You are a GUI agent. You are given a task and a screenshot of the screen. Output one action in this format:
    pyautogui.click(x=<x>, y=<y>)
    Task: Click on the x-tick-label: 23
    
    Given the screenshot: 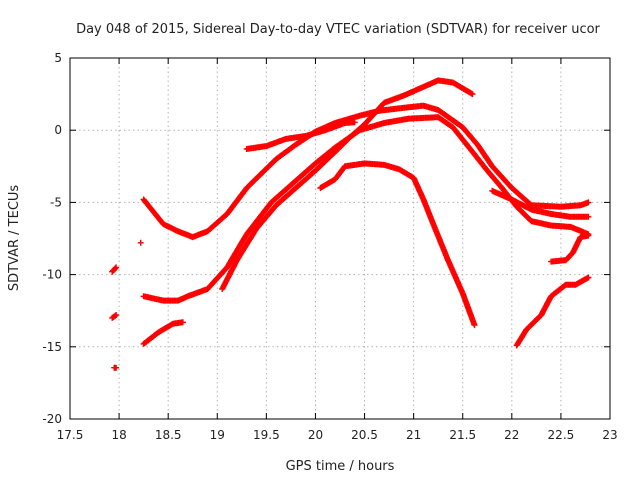 What is the action you would take?
    pyautogui.click(x=609, y=435)
    